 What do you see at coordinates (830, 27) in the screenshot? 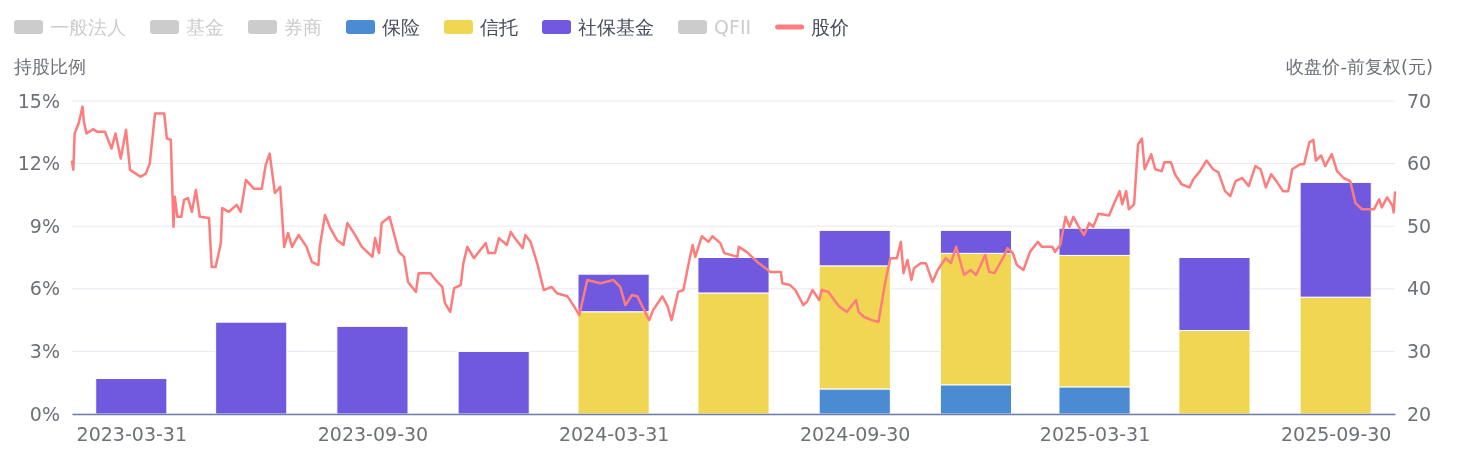
I see `legend-label: 股价` at bounding box center [830, 27].